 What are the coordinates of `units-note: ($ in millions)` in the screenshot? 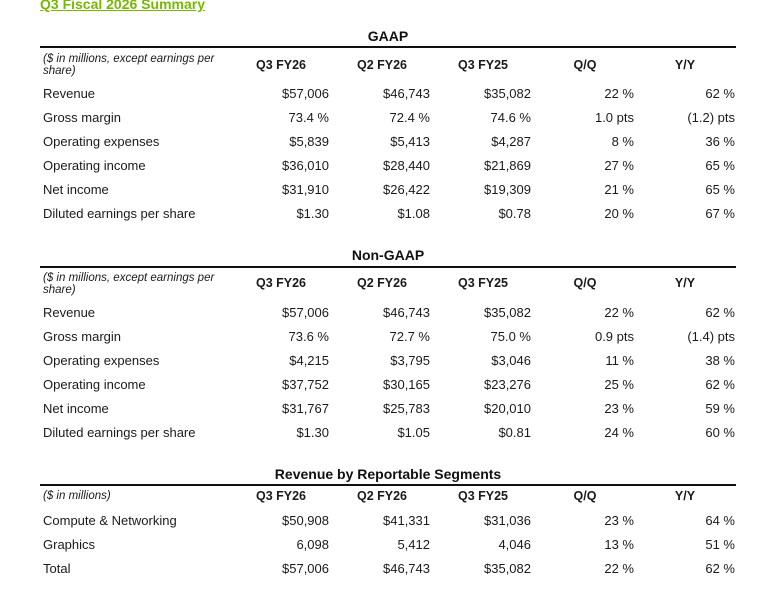 It's located at (77, 496).